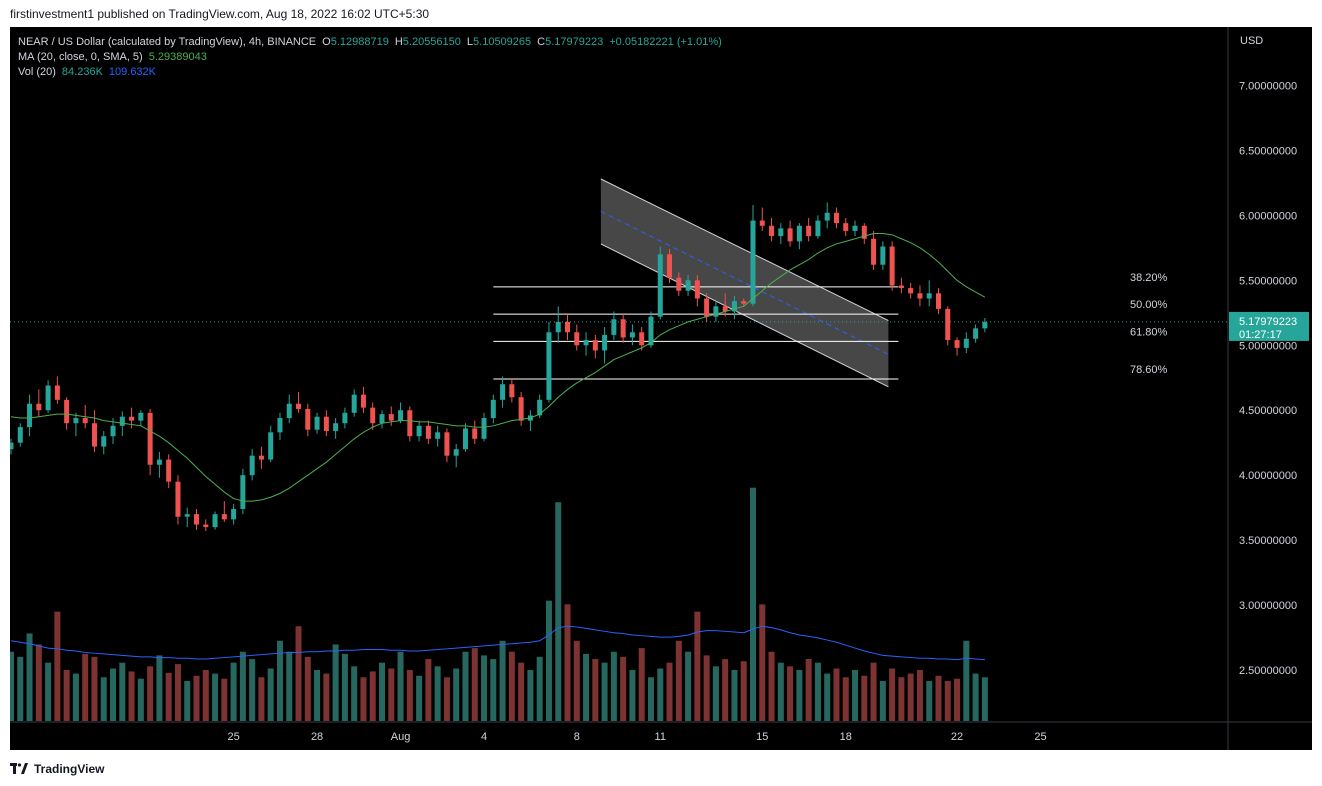  What do you see at coordinates (80, 57) in the screenshot?
I see `ma-label: MA (20, close, 0, SMA, 5)` at bounding box center [80, 57].